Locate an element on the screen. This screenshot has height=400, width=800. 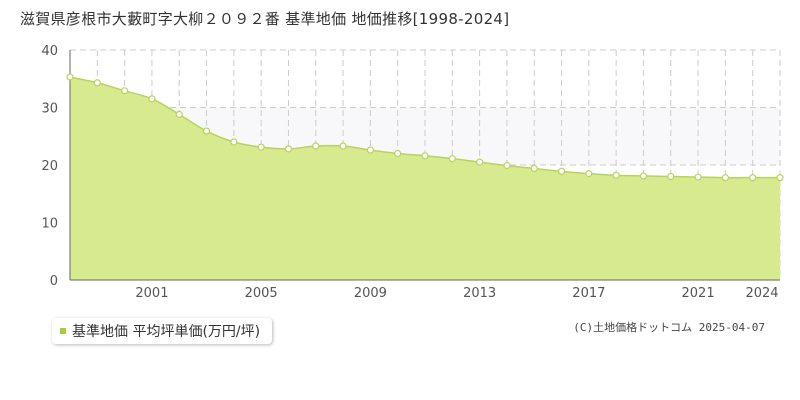
legend-label: 基準地価 平均坪単価(万円/坪) is located at coordinates (166, 332).